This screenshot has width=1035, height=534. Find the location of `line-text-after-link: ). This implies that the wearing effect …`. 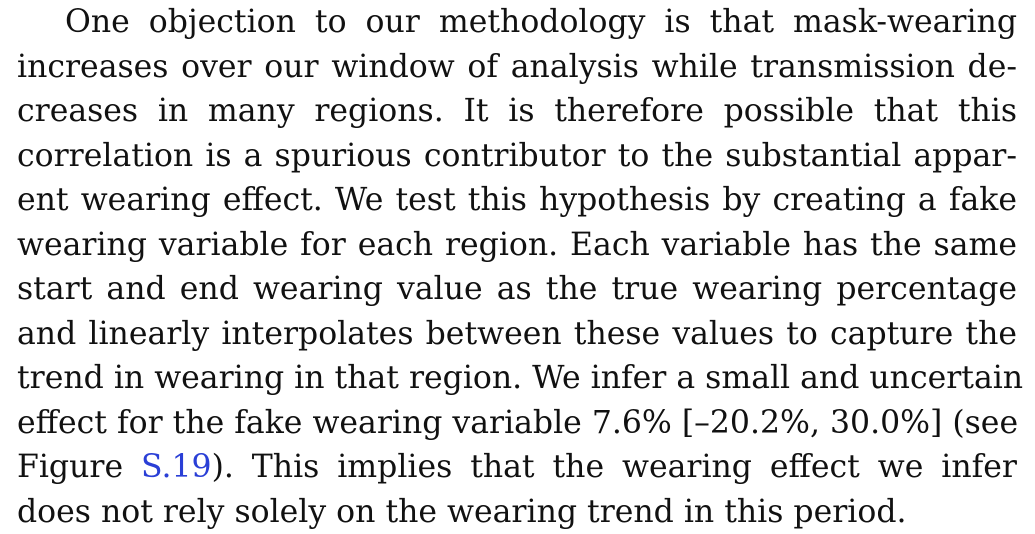

line-text-after-link: ). This implies that the wearing effect … is located at coordinates (614, 467).